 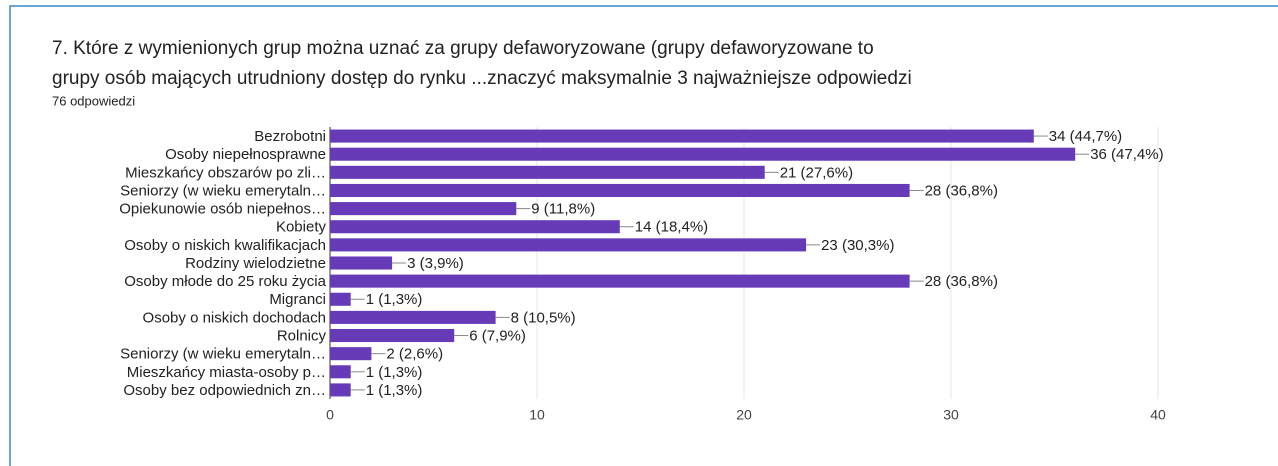 What do you see at coordinates (301, 227) in the screenshot?
I see `y-tick-label: Kobiety` at bounding box center [301, 227].